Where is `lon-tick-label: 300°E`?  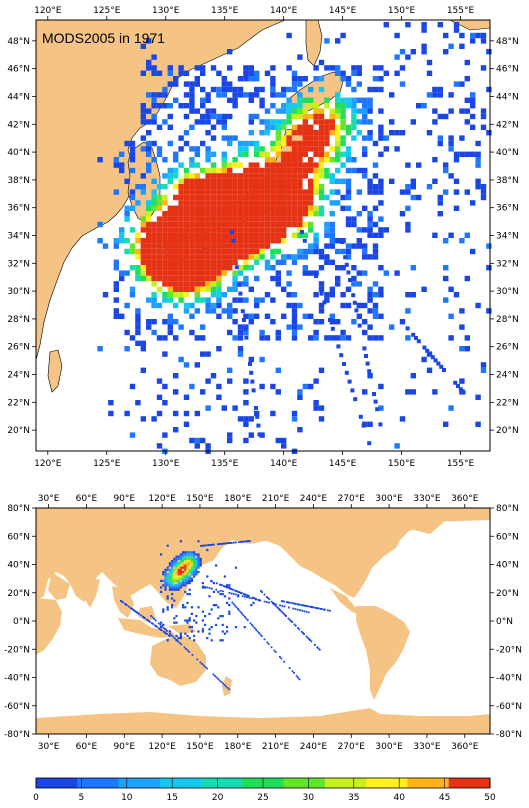 lon-tick-label: 300°E is located at coordinates (389, 747).